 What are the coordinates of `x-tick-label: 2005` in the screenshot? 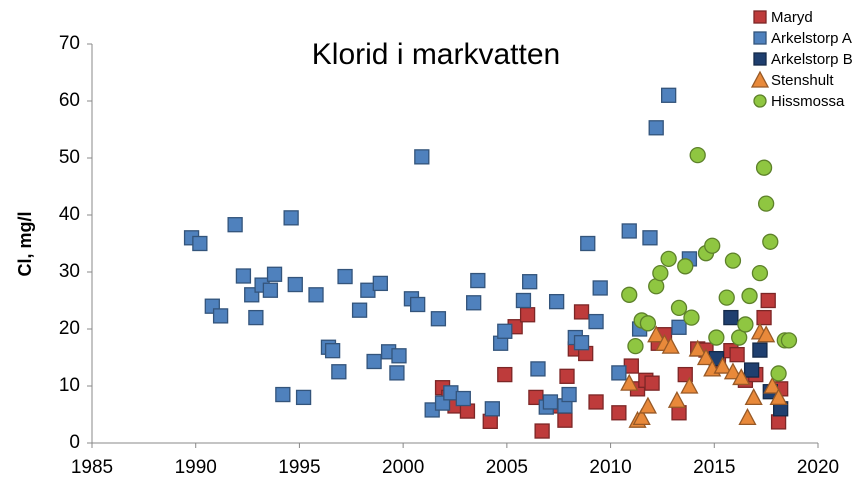 It's located at (507, 467).